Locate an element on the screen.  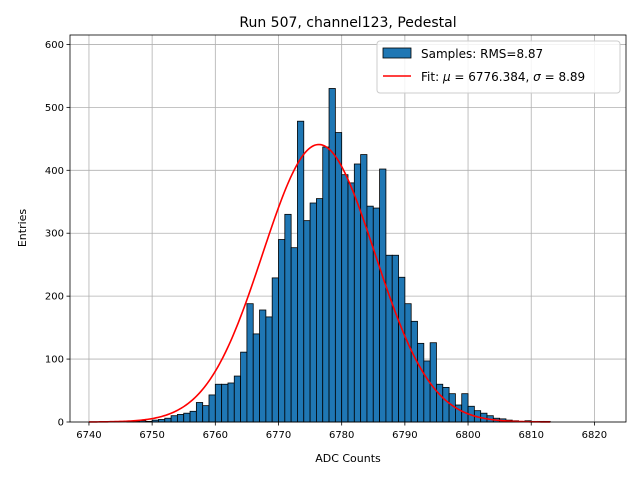
legend-fit-sigma-value: = 8.89 is located at coordinates (563, 77).